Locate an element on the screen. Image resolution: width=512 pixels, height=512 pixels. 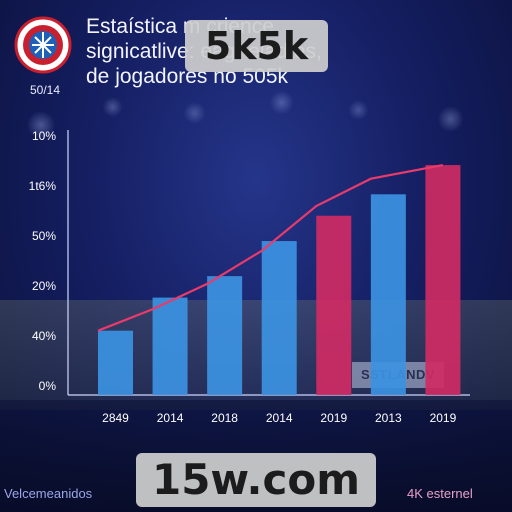
club-logo-icon is located at coordinates (43, 45).